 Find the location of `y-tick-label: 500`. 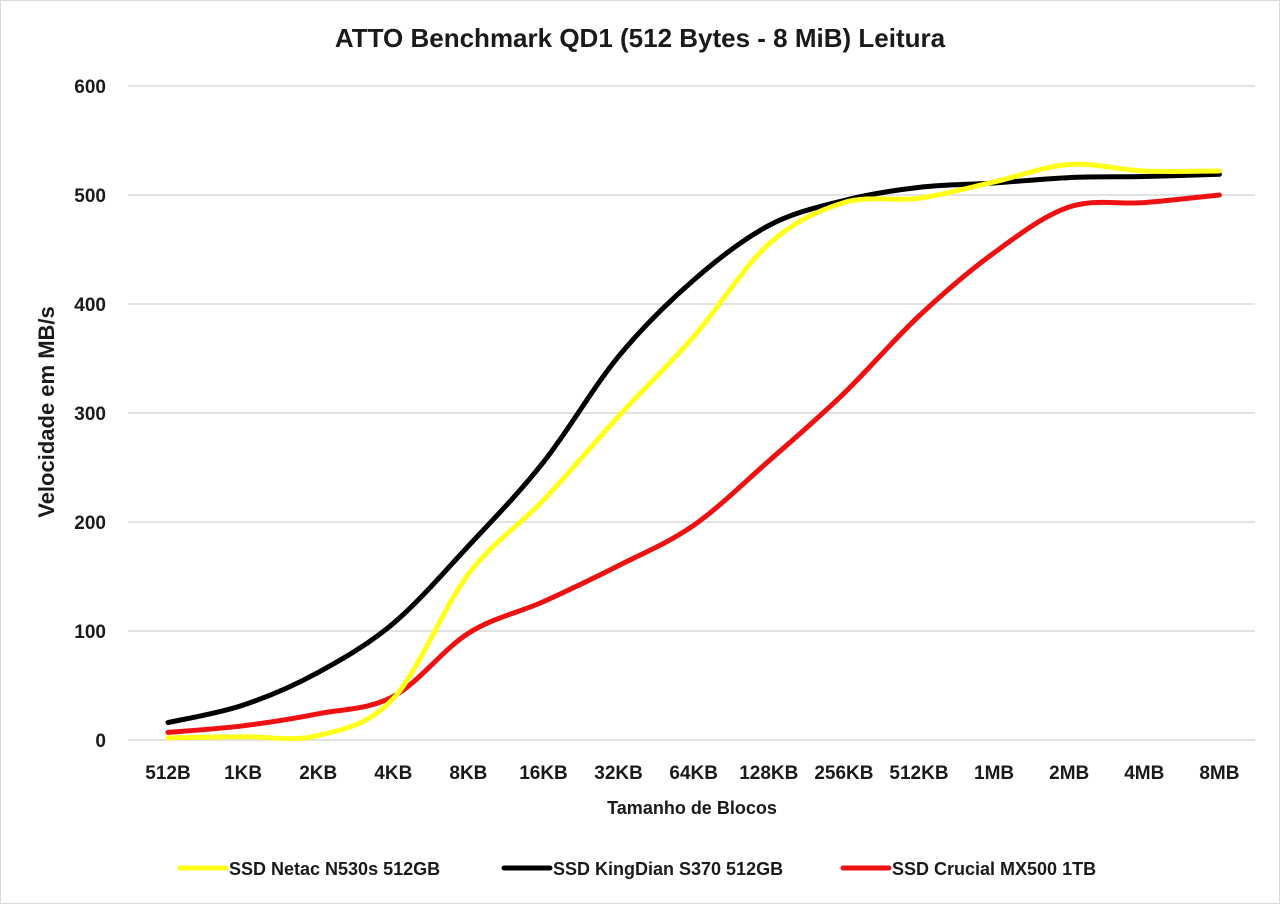

y-tick-label: 500 is located at coordinates (90, 196).